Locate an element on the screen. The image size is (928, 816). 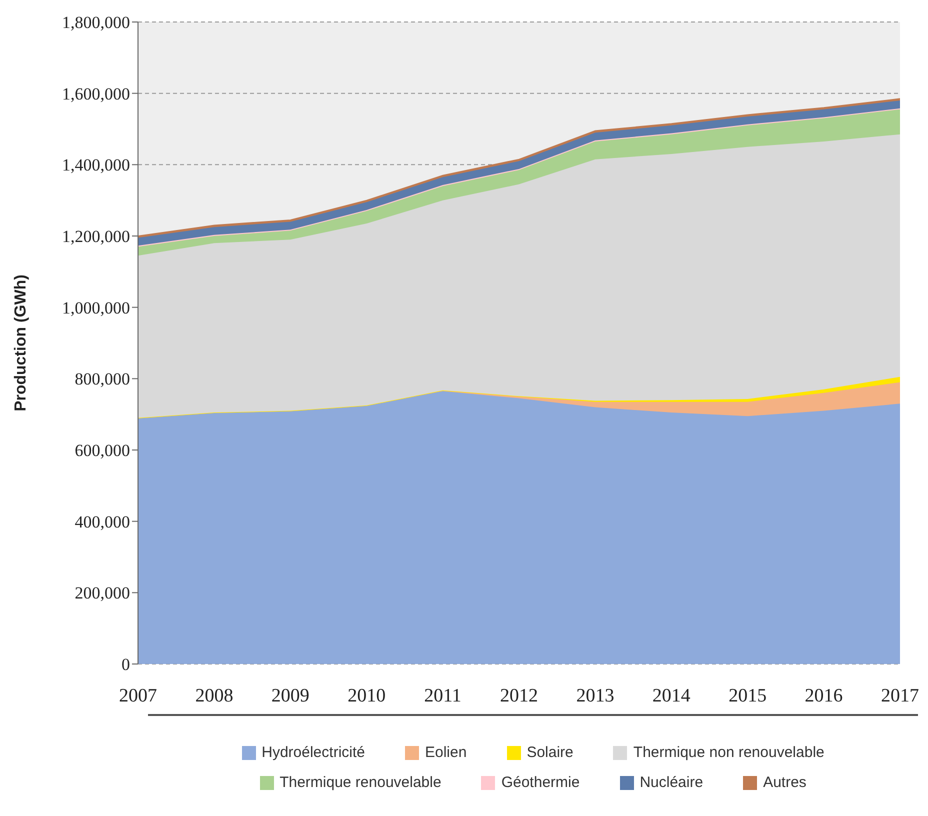
y-tick-label: 1,600,000 is located at coordinates (96, 94).